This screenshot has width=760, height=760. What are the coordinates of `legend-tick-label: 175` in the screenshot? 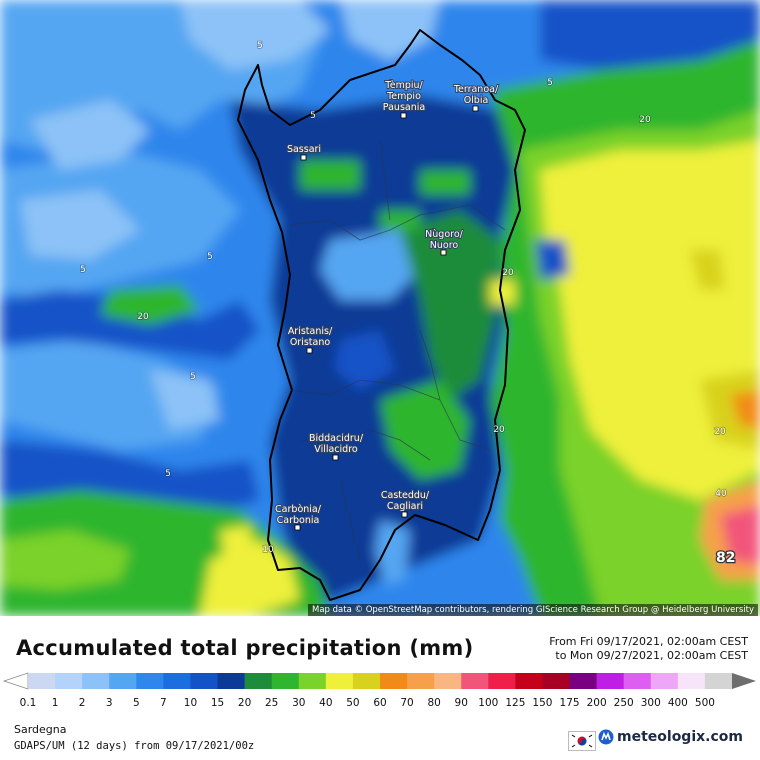 It's located at (569, 703).